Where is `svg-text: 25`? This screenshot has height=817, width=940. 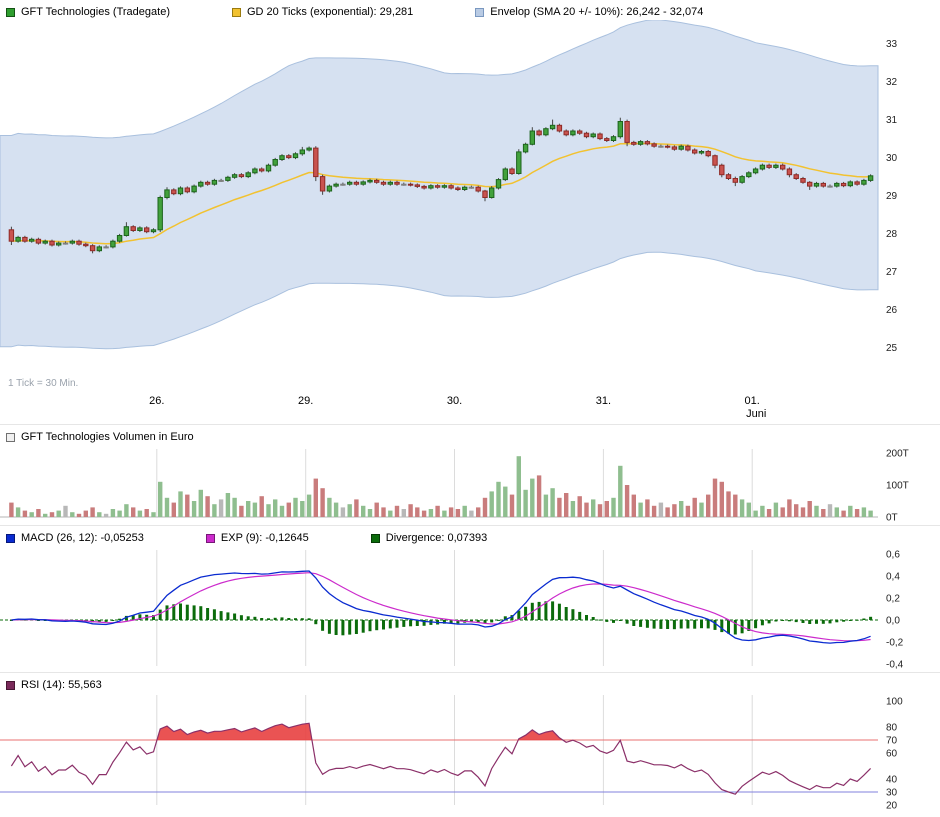 svg-text: 25 is located at coordinates (892, 348).